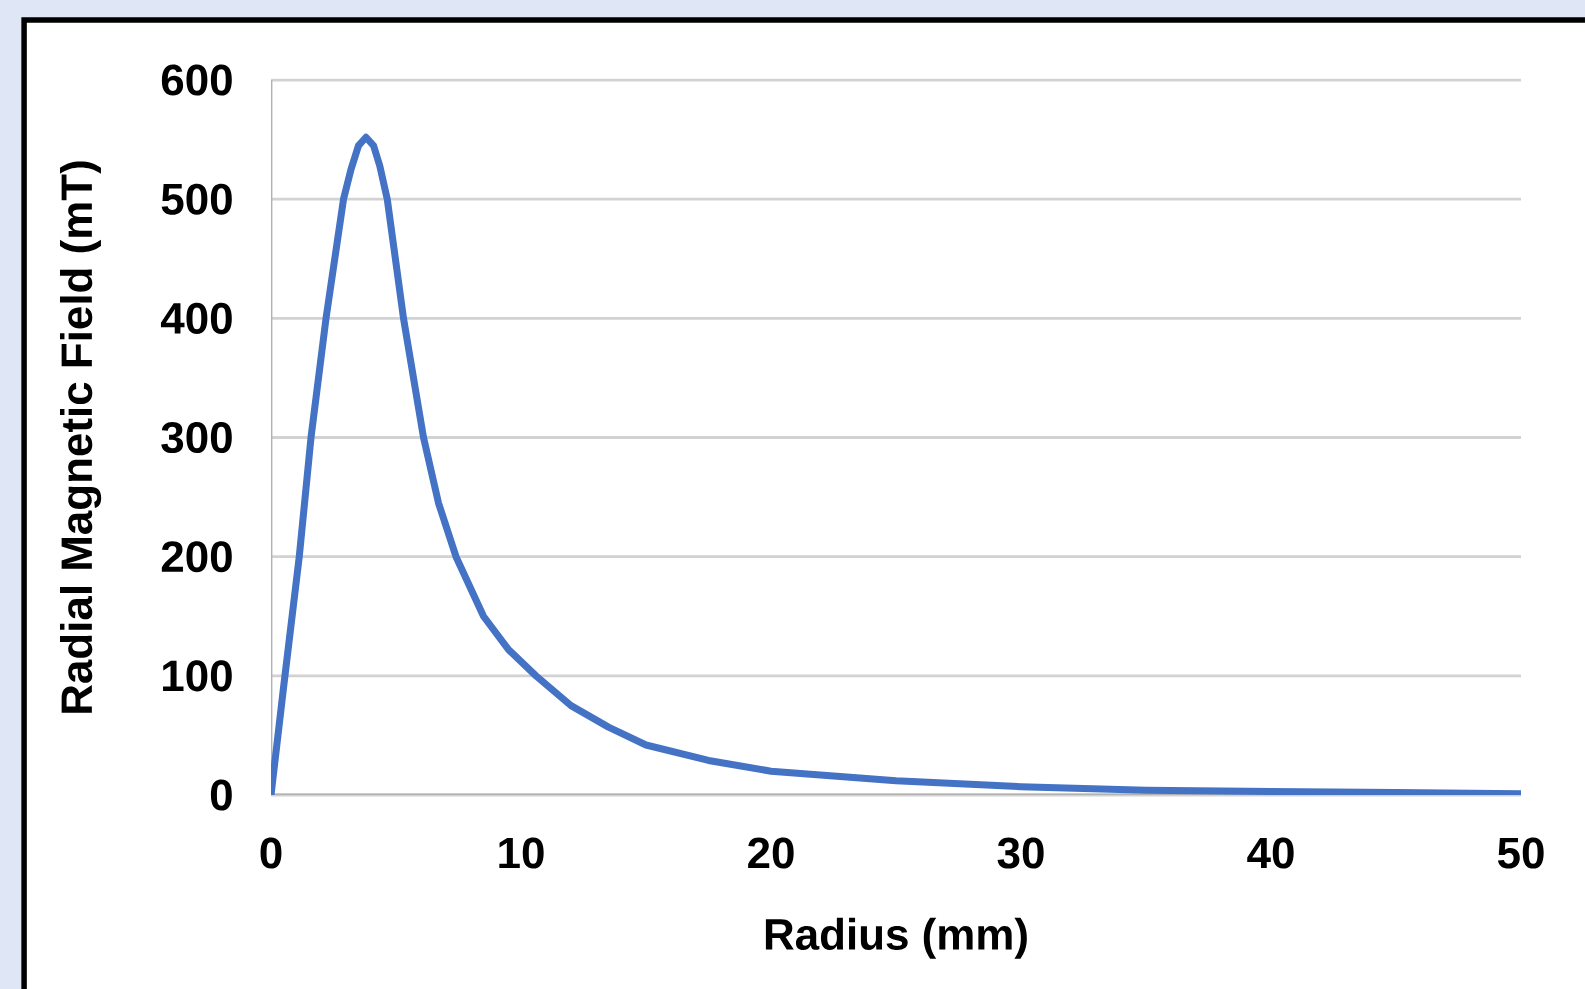  I want to click on x-tick-label: 20, so click(771, 853).